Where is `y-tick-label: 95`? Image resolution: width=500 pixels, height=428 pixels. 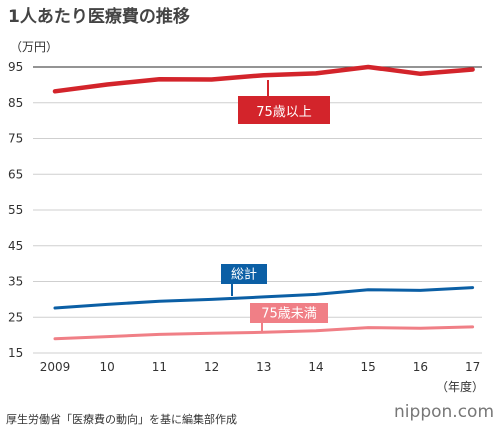
y-tick-label: 95 is located at coordinates (15, 67).